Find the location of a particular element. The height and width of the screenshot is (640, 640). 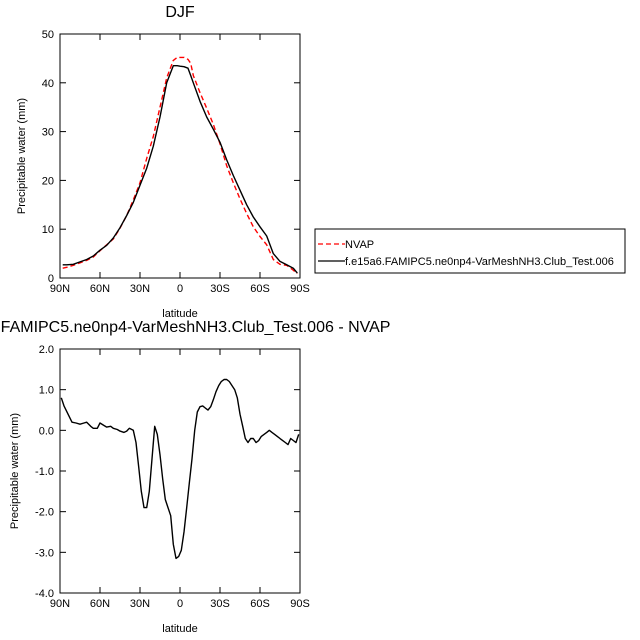

bottom-chart-y-tick-label: -1.0 is located at coordinates (44, 472).